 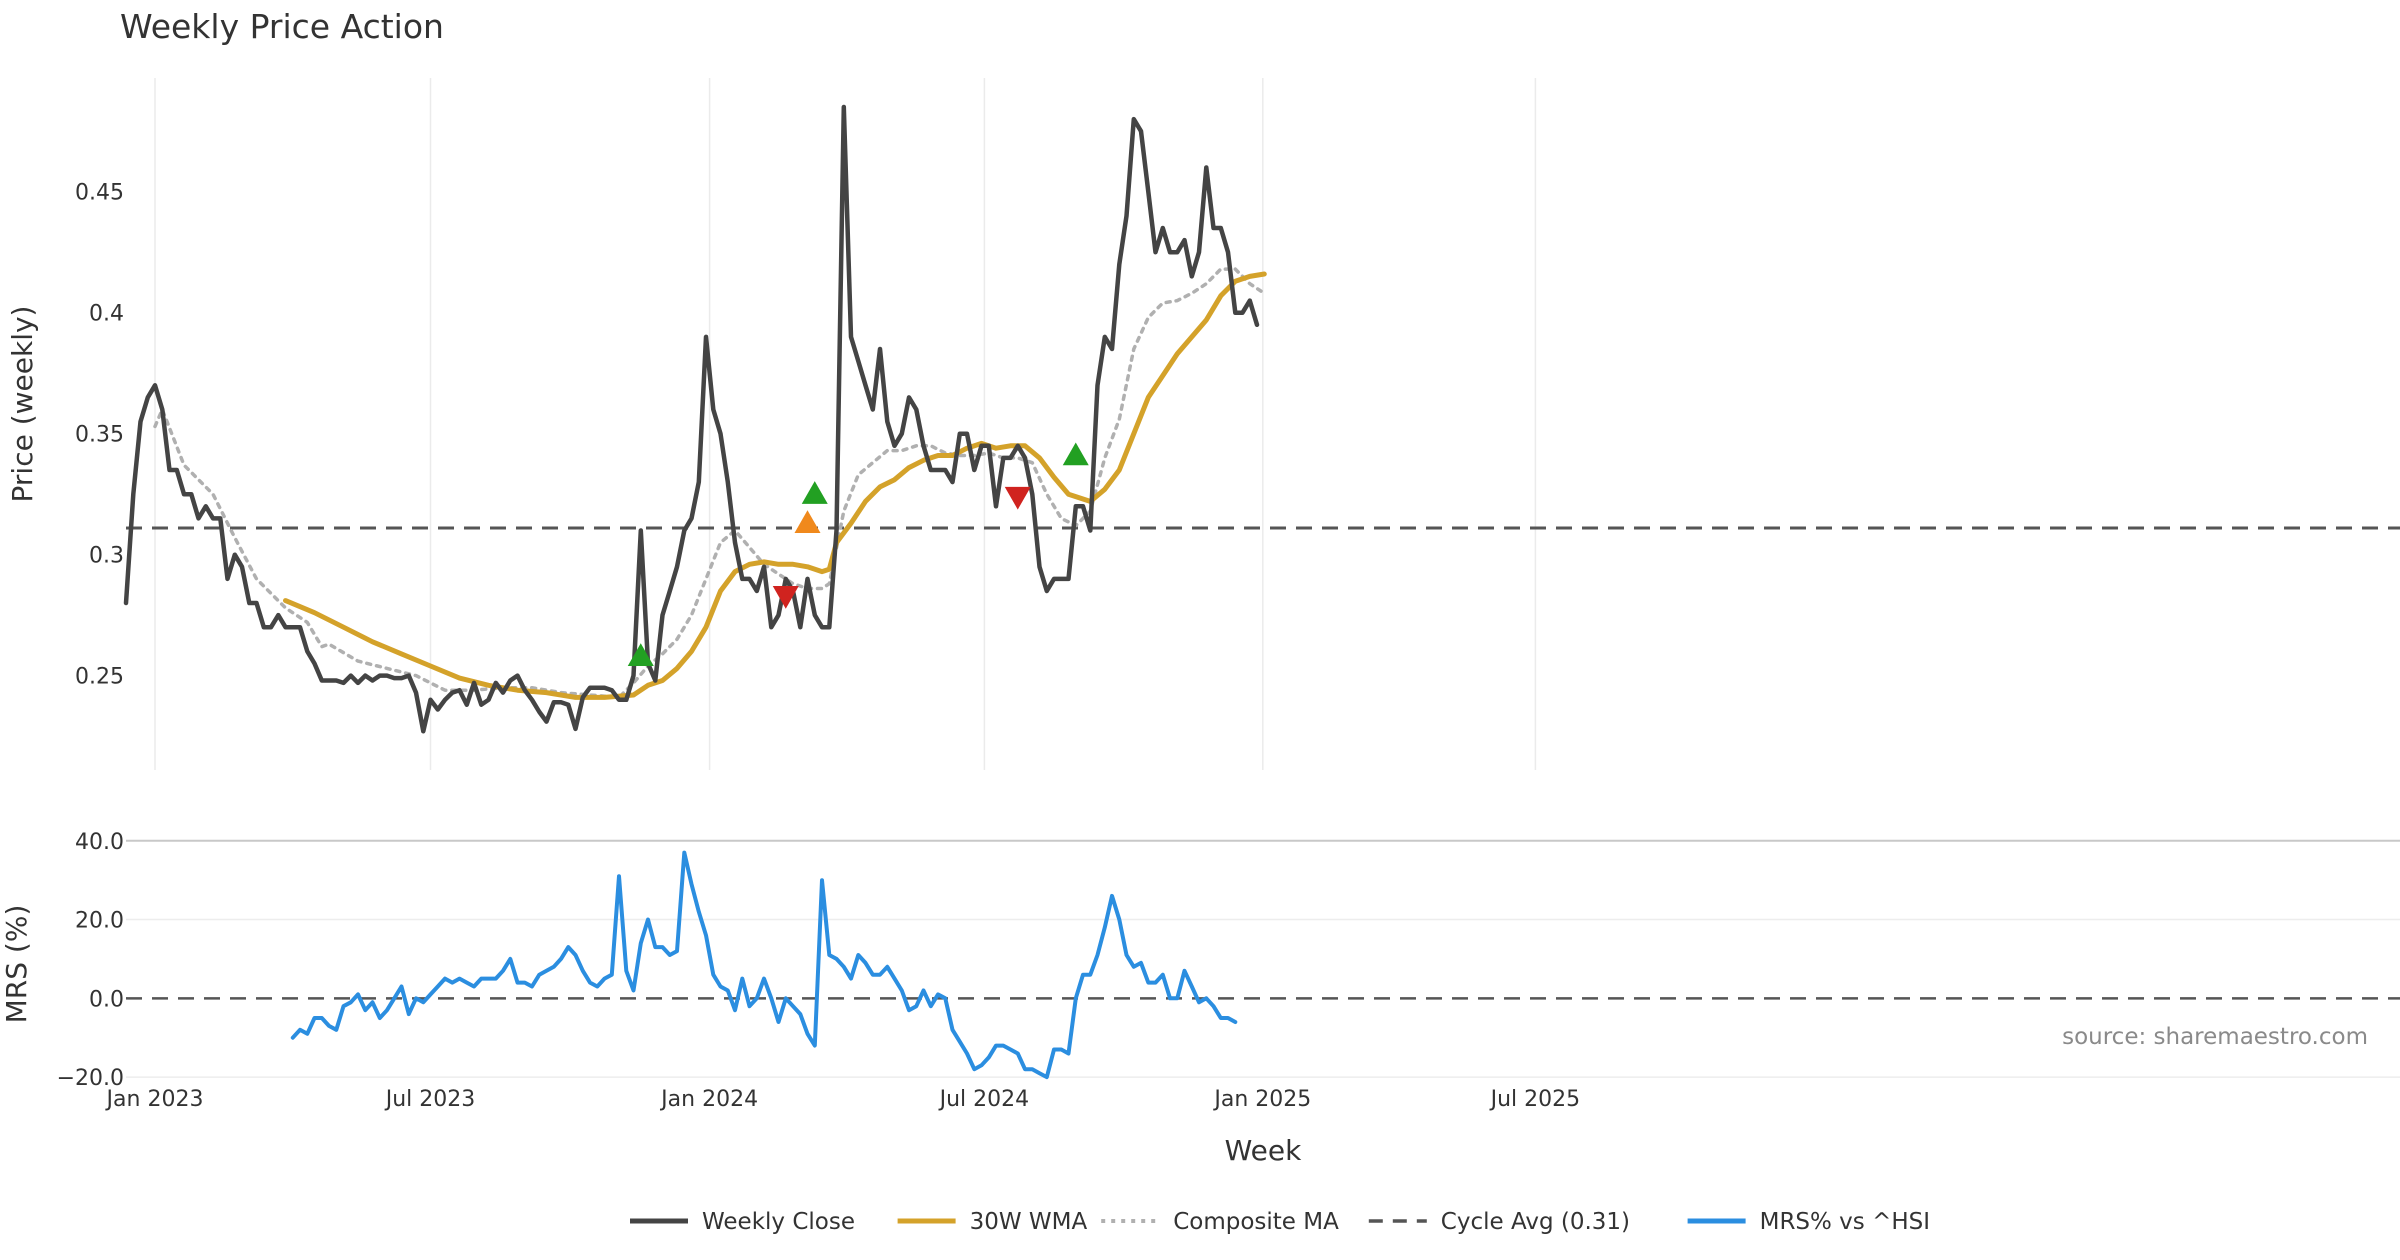 I want to click on source-note: source: sharemaestro.com, so click(x=2215, y=1037).